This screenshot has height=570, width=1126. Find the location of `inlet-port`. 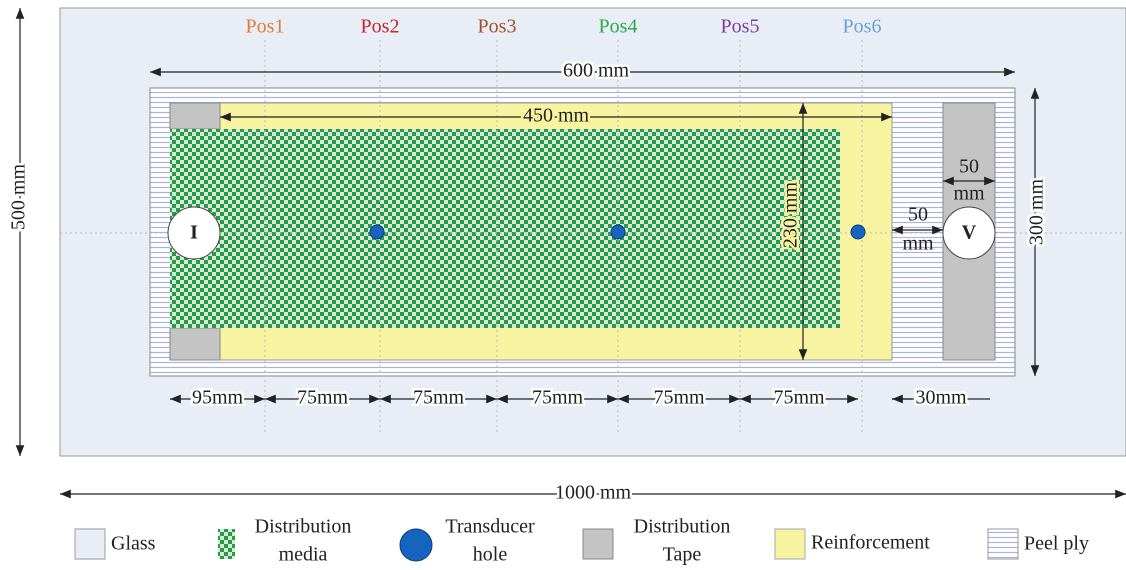

inlet-port is located at coordinates (194, 233).